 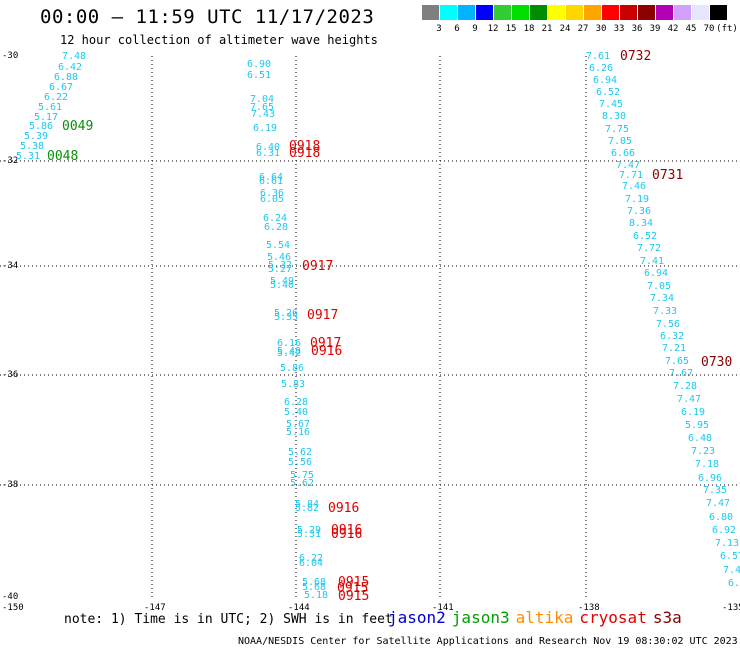 What do you see at coordinates (655, 29) in the screenshot?
I see `colorbar-label: 39` at bounding box center [655, 29].